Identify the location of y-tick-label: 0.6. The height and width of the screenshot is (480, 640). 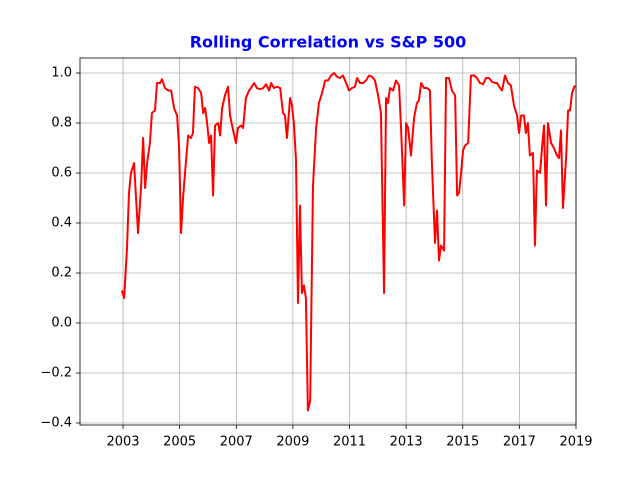
(61, 173).